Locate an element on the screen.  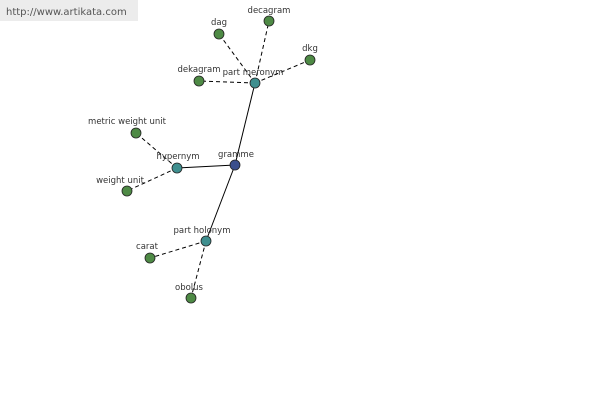
node-label: dekagram is located at coordinates (199, 70).